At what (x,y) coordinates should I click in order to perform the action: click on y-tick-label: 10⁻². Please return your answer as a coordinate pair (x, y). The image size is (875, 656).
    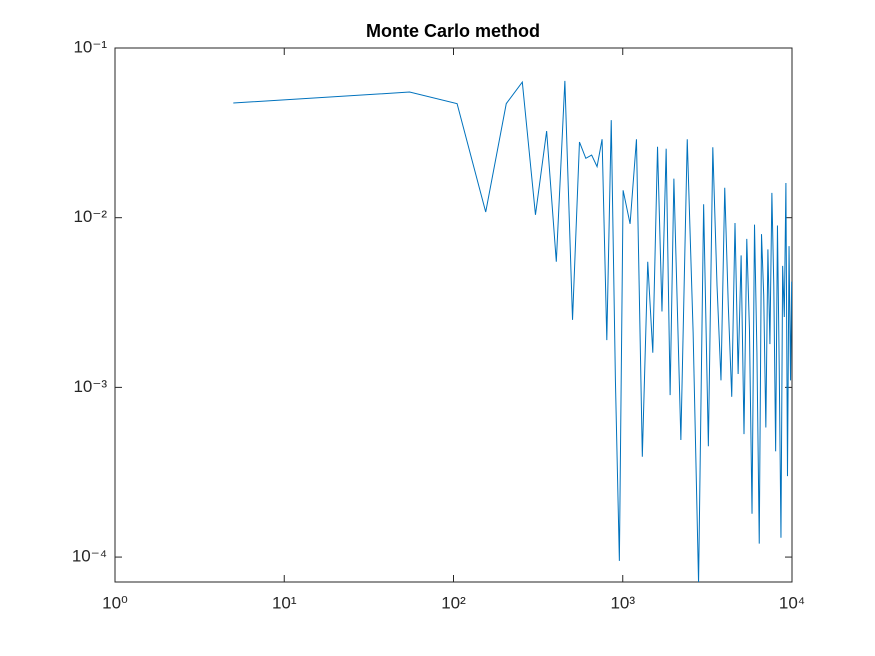
    Looking at the image, I should click on (90, 216).